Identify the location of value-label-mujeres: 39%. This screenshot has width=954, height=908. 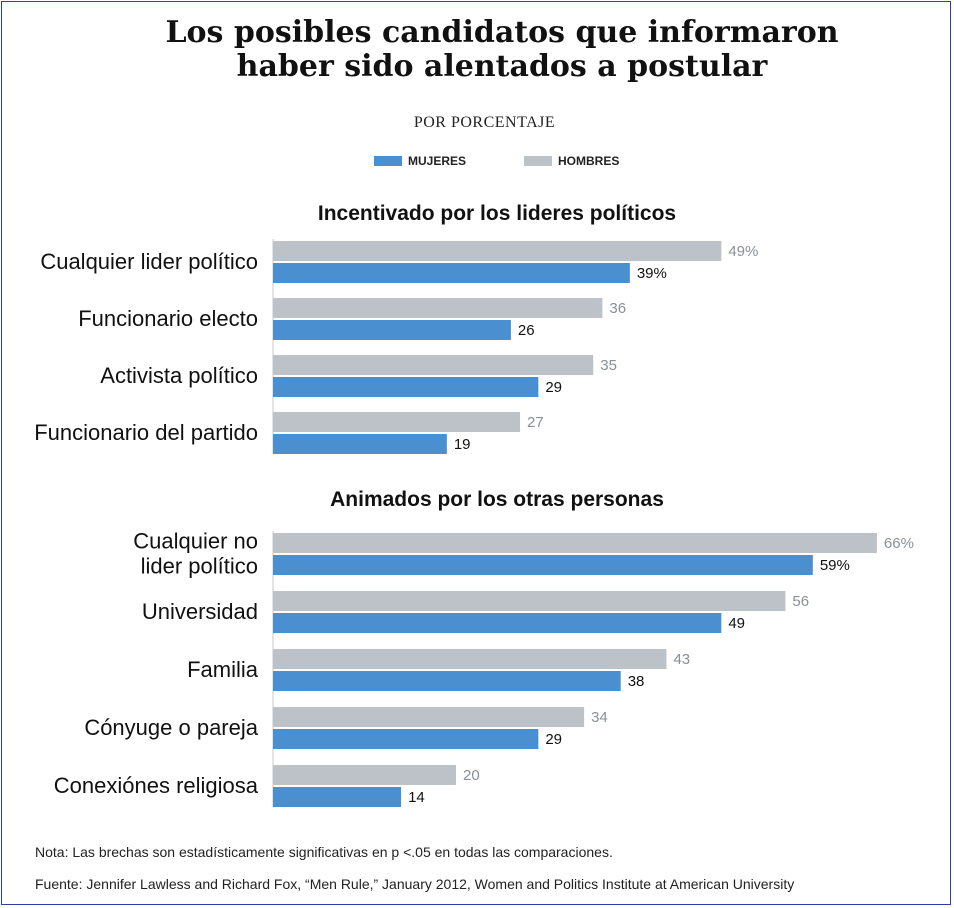
(652, 273).